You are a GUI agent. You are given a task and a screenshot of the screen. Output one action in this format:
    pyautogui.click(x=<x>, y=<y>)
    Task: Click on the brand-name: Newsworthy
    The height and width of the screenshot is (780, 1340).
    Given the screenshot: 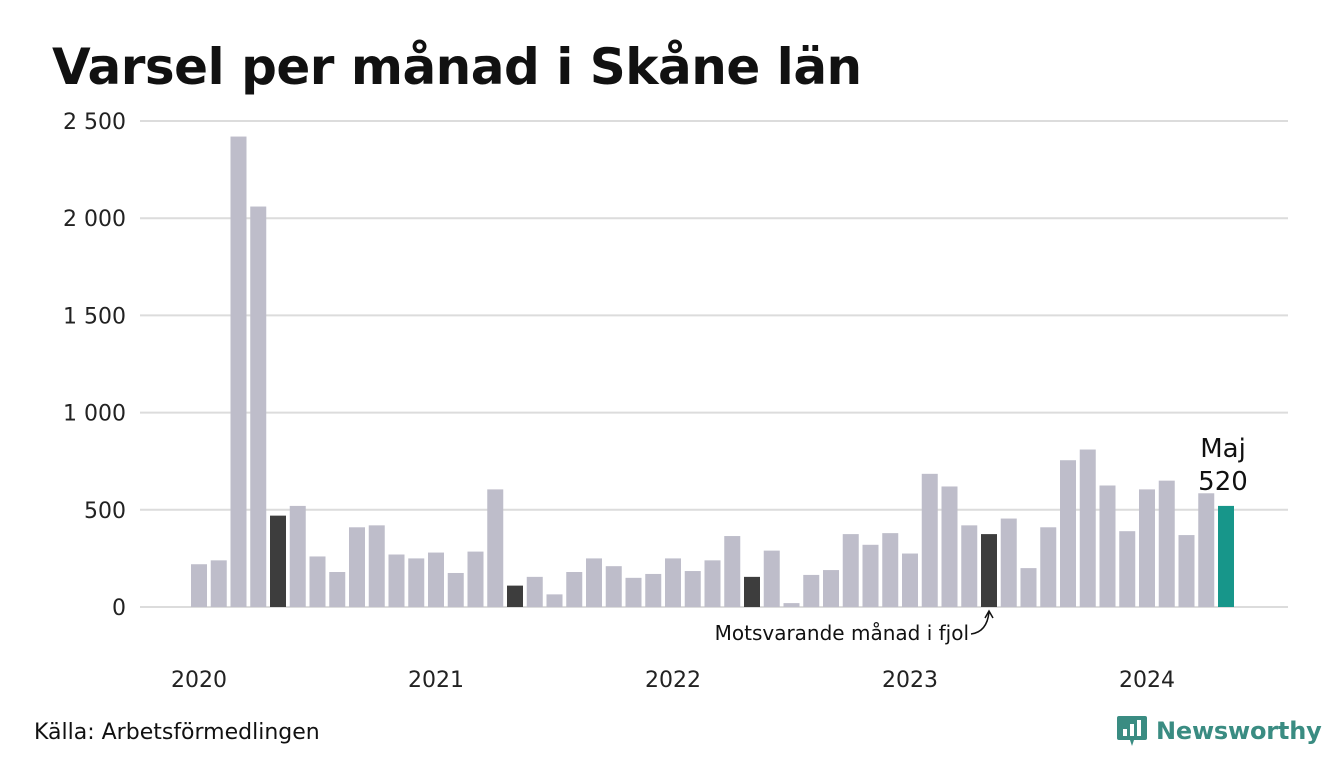 What is the action you would take?
    pyautogui.click(x=1239, y=731)
    